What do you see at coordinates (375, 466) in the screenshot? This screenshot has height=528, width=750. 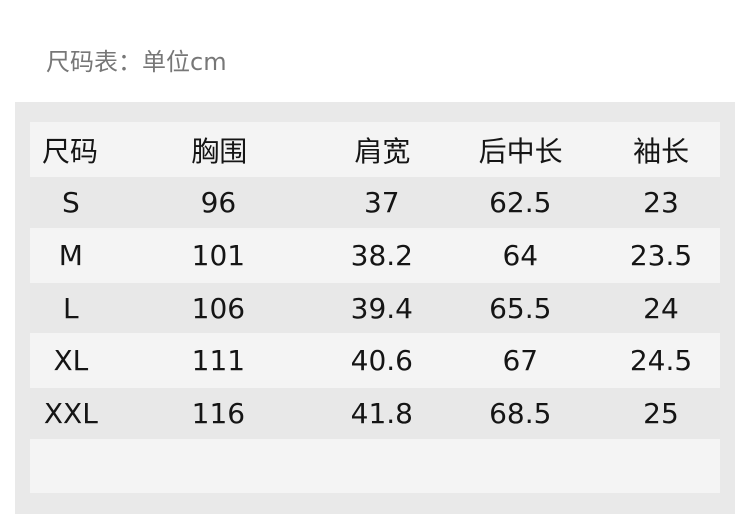 I see `empty-row` at bounding box center [375, 466].